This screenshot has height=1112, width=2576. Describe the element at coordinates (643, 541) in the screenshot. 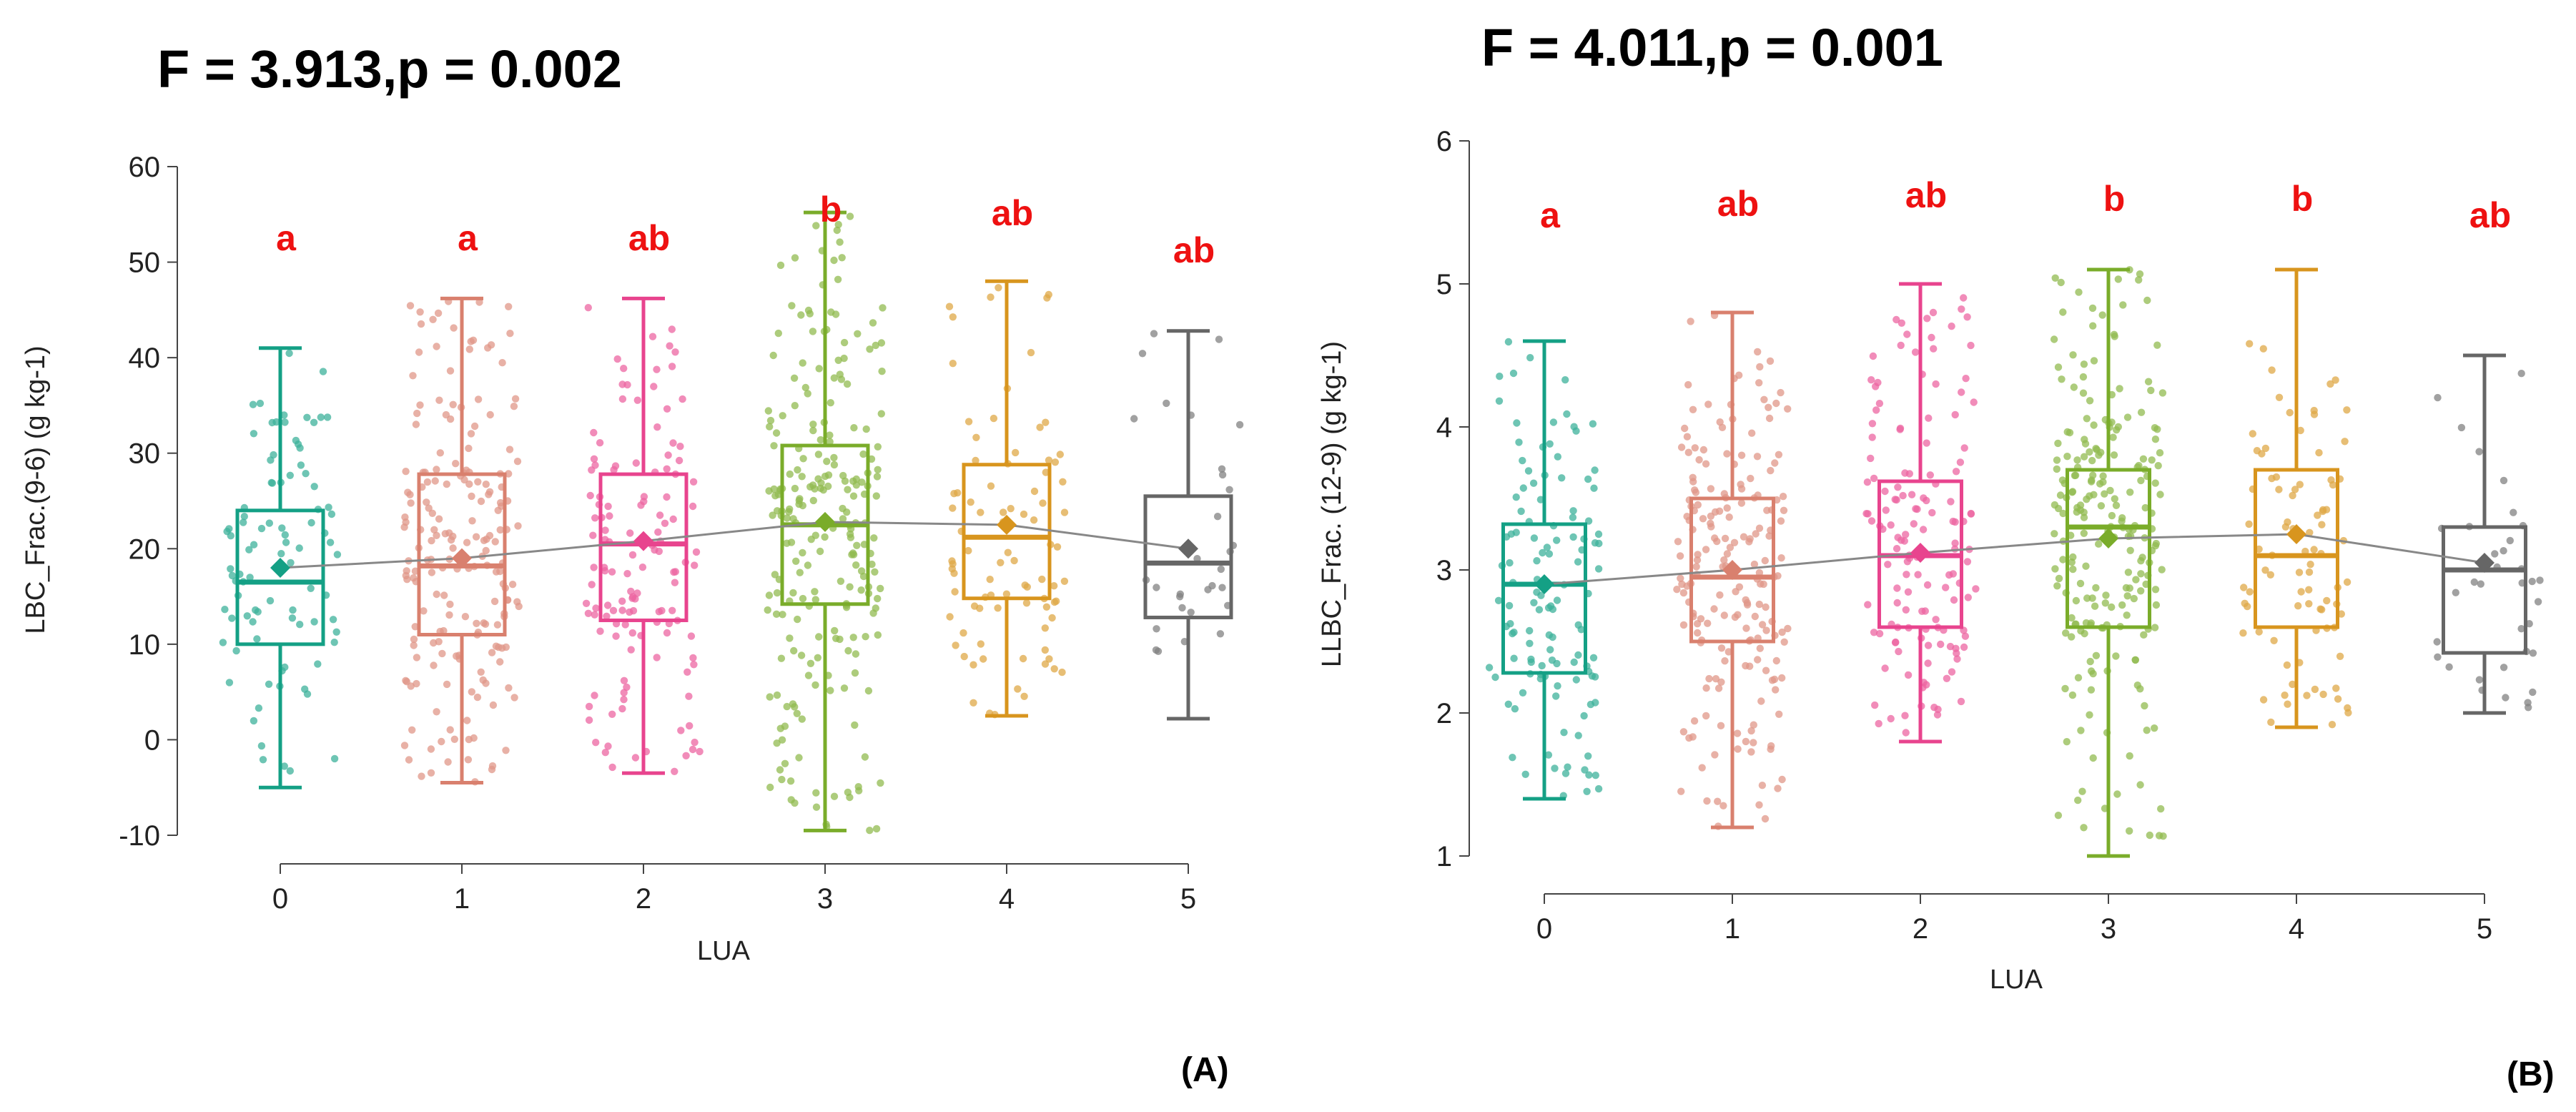

I see `panel-a-mean-marker` at that location.